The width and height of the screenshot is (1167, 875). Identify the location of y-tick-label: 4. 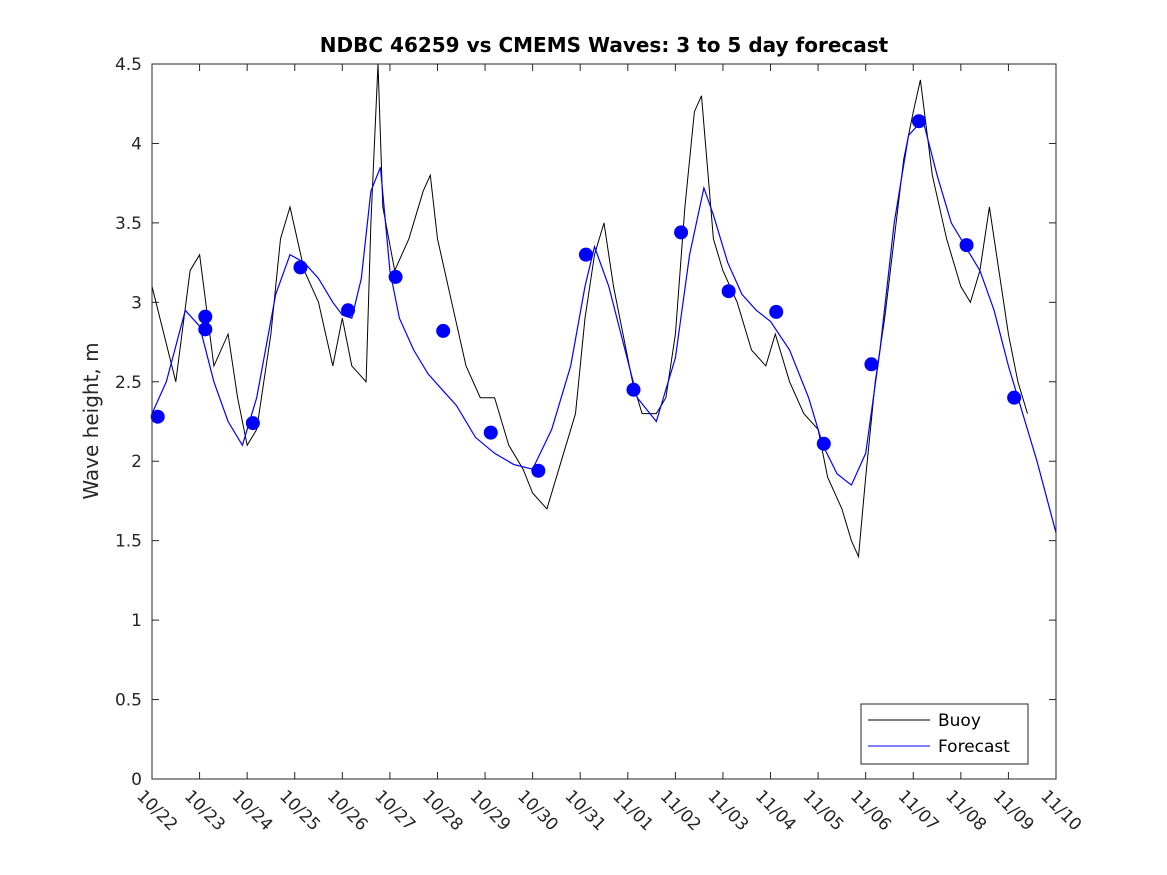
(136, 144).